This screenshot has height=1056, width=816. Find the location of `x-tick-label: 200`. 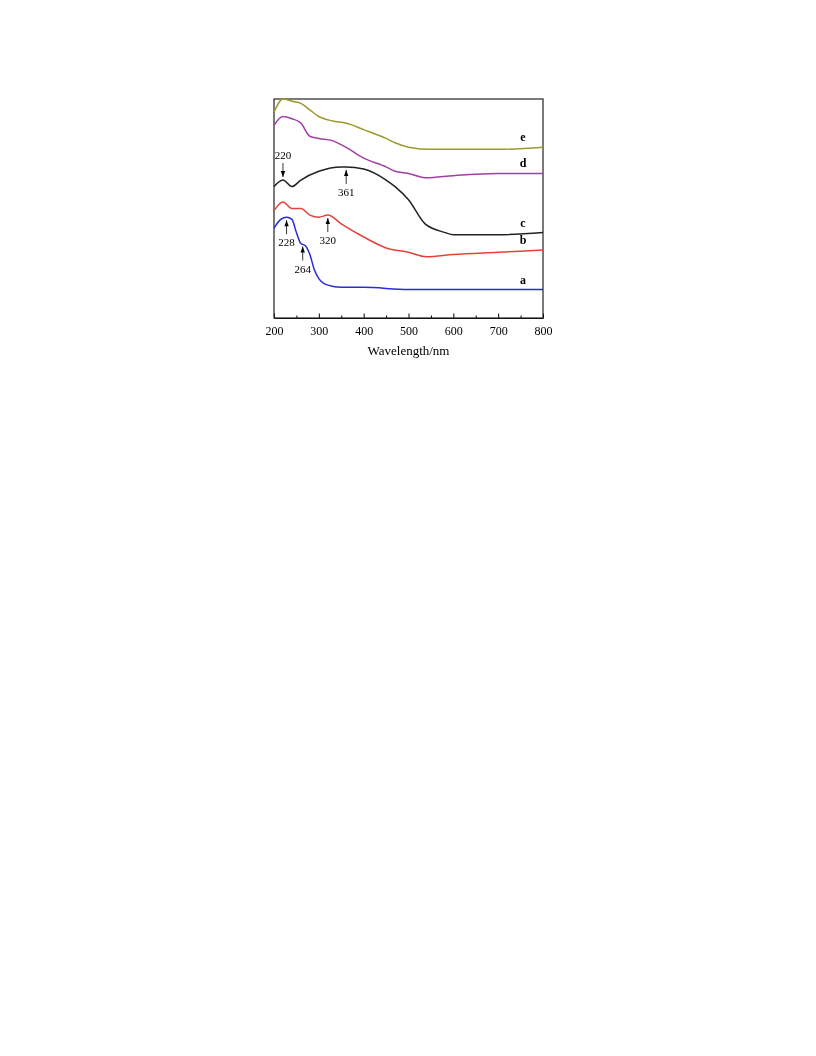

x-tick-label: 200 is located at coordinates (274, 330).